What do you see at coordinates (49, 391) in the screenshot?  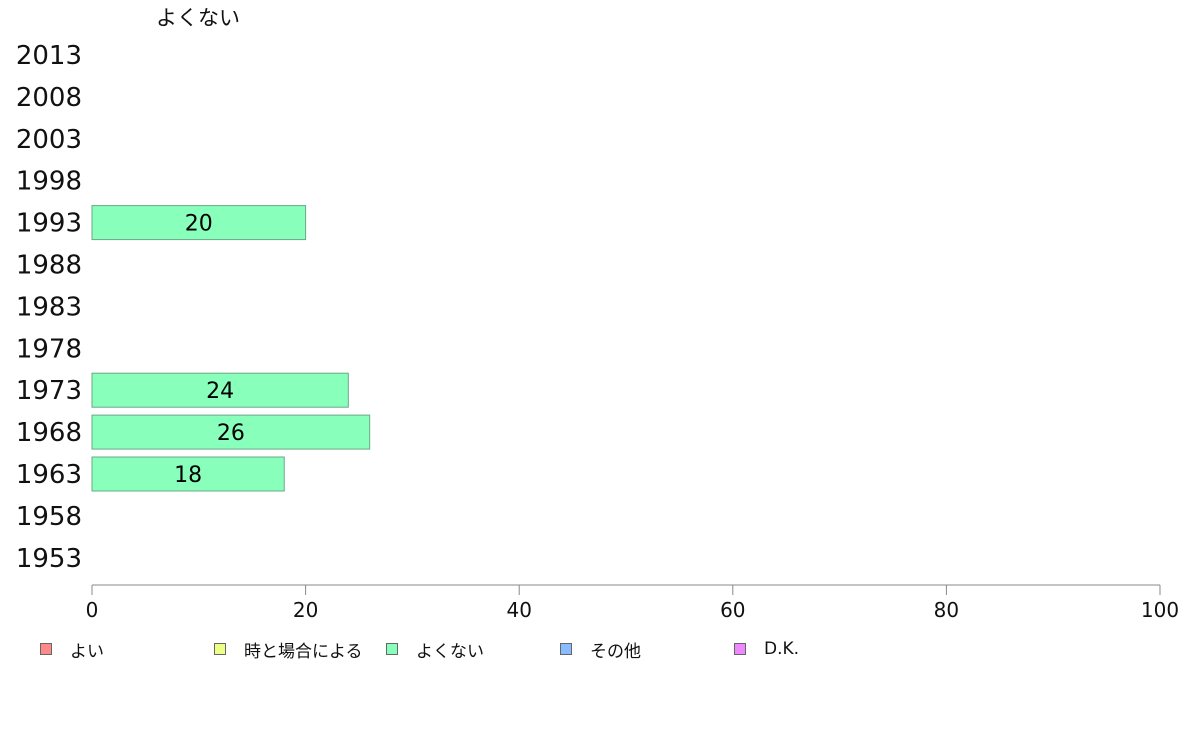 I see `y-tick-label-1973: 1973` at bounding box center [49, 391].